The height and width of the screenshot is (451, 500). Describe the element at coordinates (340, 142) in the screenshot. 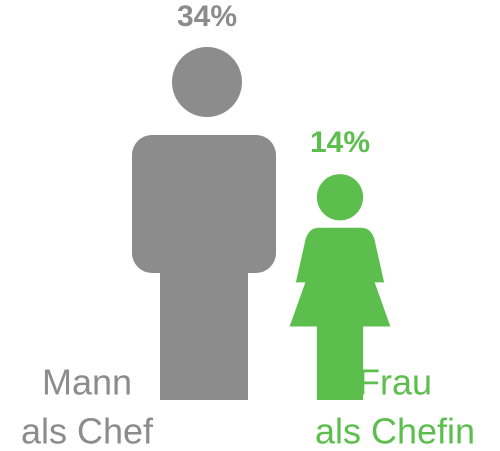

I see `value-label: 14%` at that location.